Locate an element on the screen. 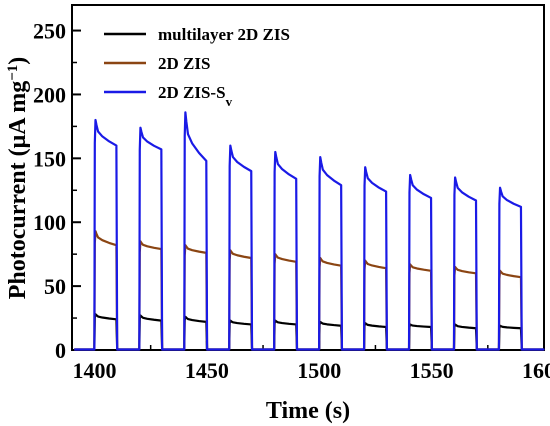 The width and height of the screenshot is (550, 426). y-tick-label: 50 is located at coordinates (55, 286).